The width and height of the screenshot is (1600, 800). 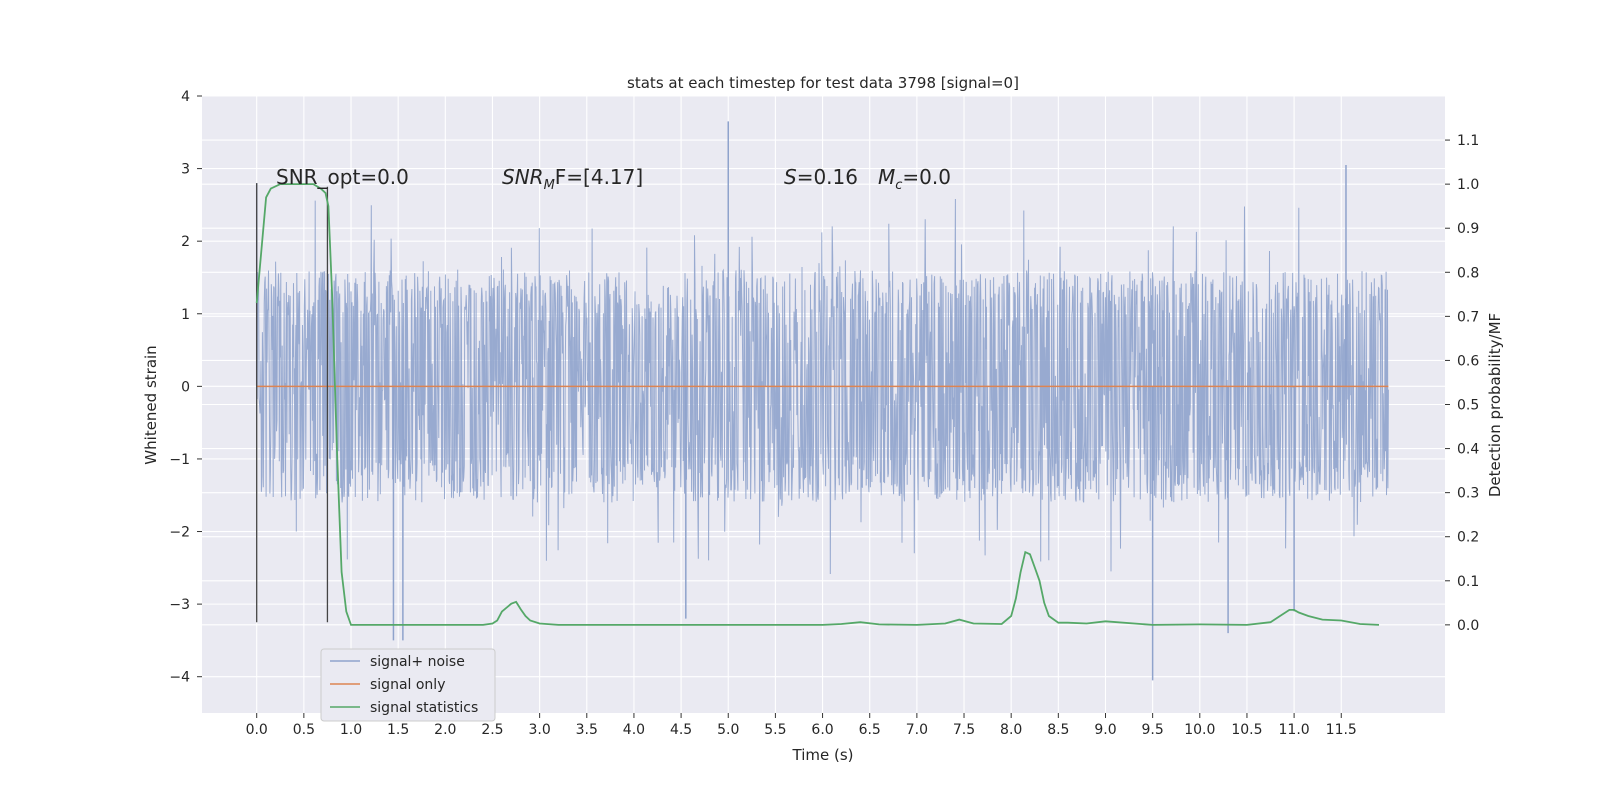 I want to click on x-tick-label: 5.0, so click(x=728, y=730).